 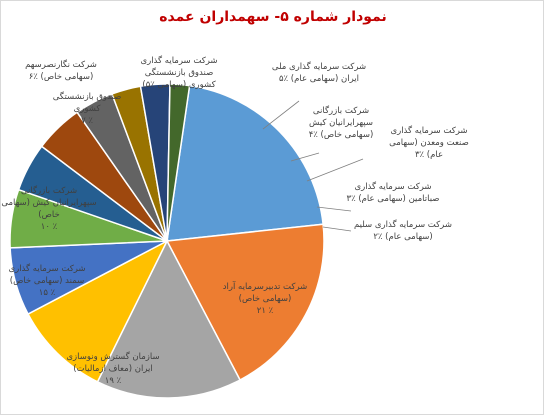 I want to click on slice-label-6: شرکت نگارنصرسهم (سهامی خاص) ٪۶, so click(x=61, y=70).